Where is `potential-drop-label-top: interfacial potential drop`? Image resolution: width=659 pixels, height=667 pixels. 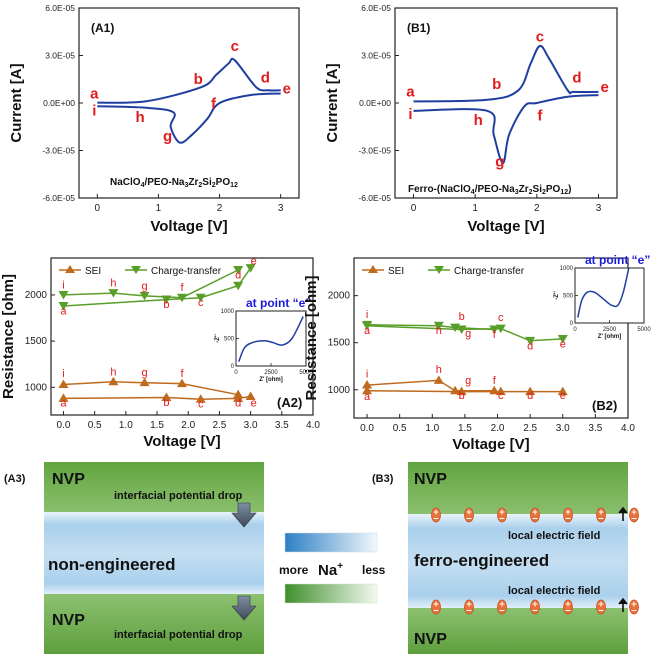 potential-drop-label-top: interfacial potential drop is located at coordinates (178, 496).